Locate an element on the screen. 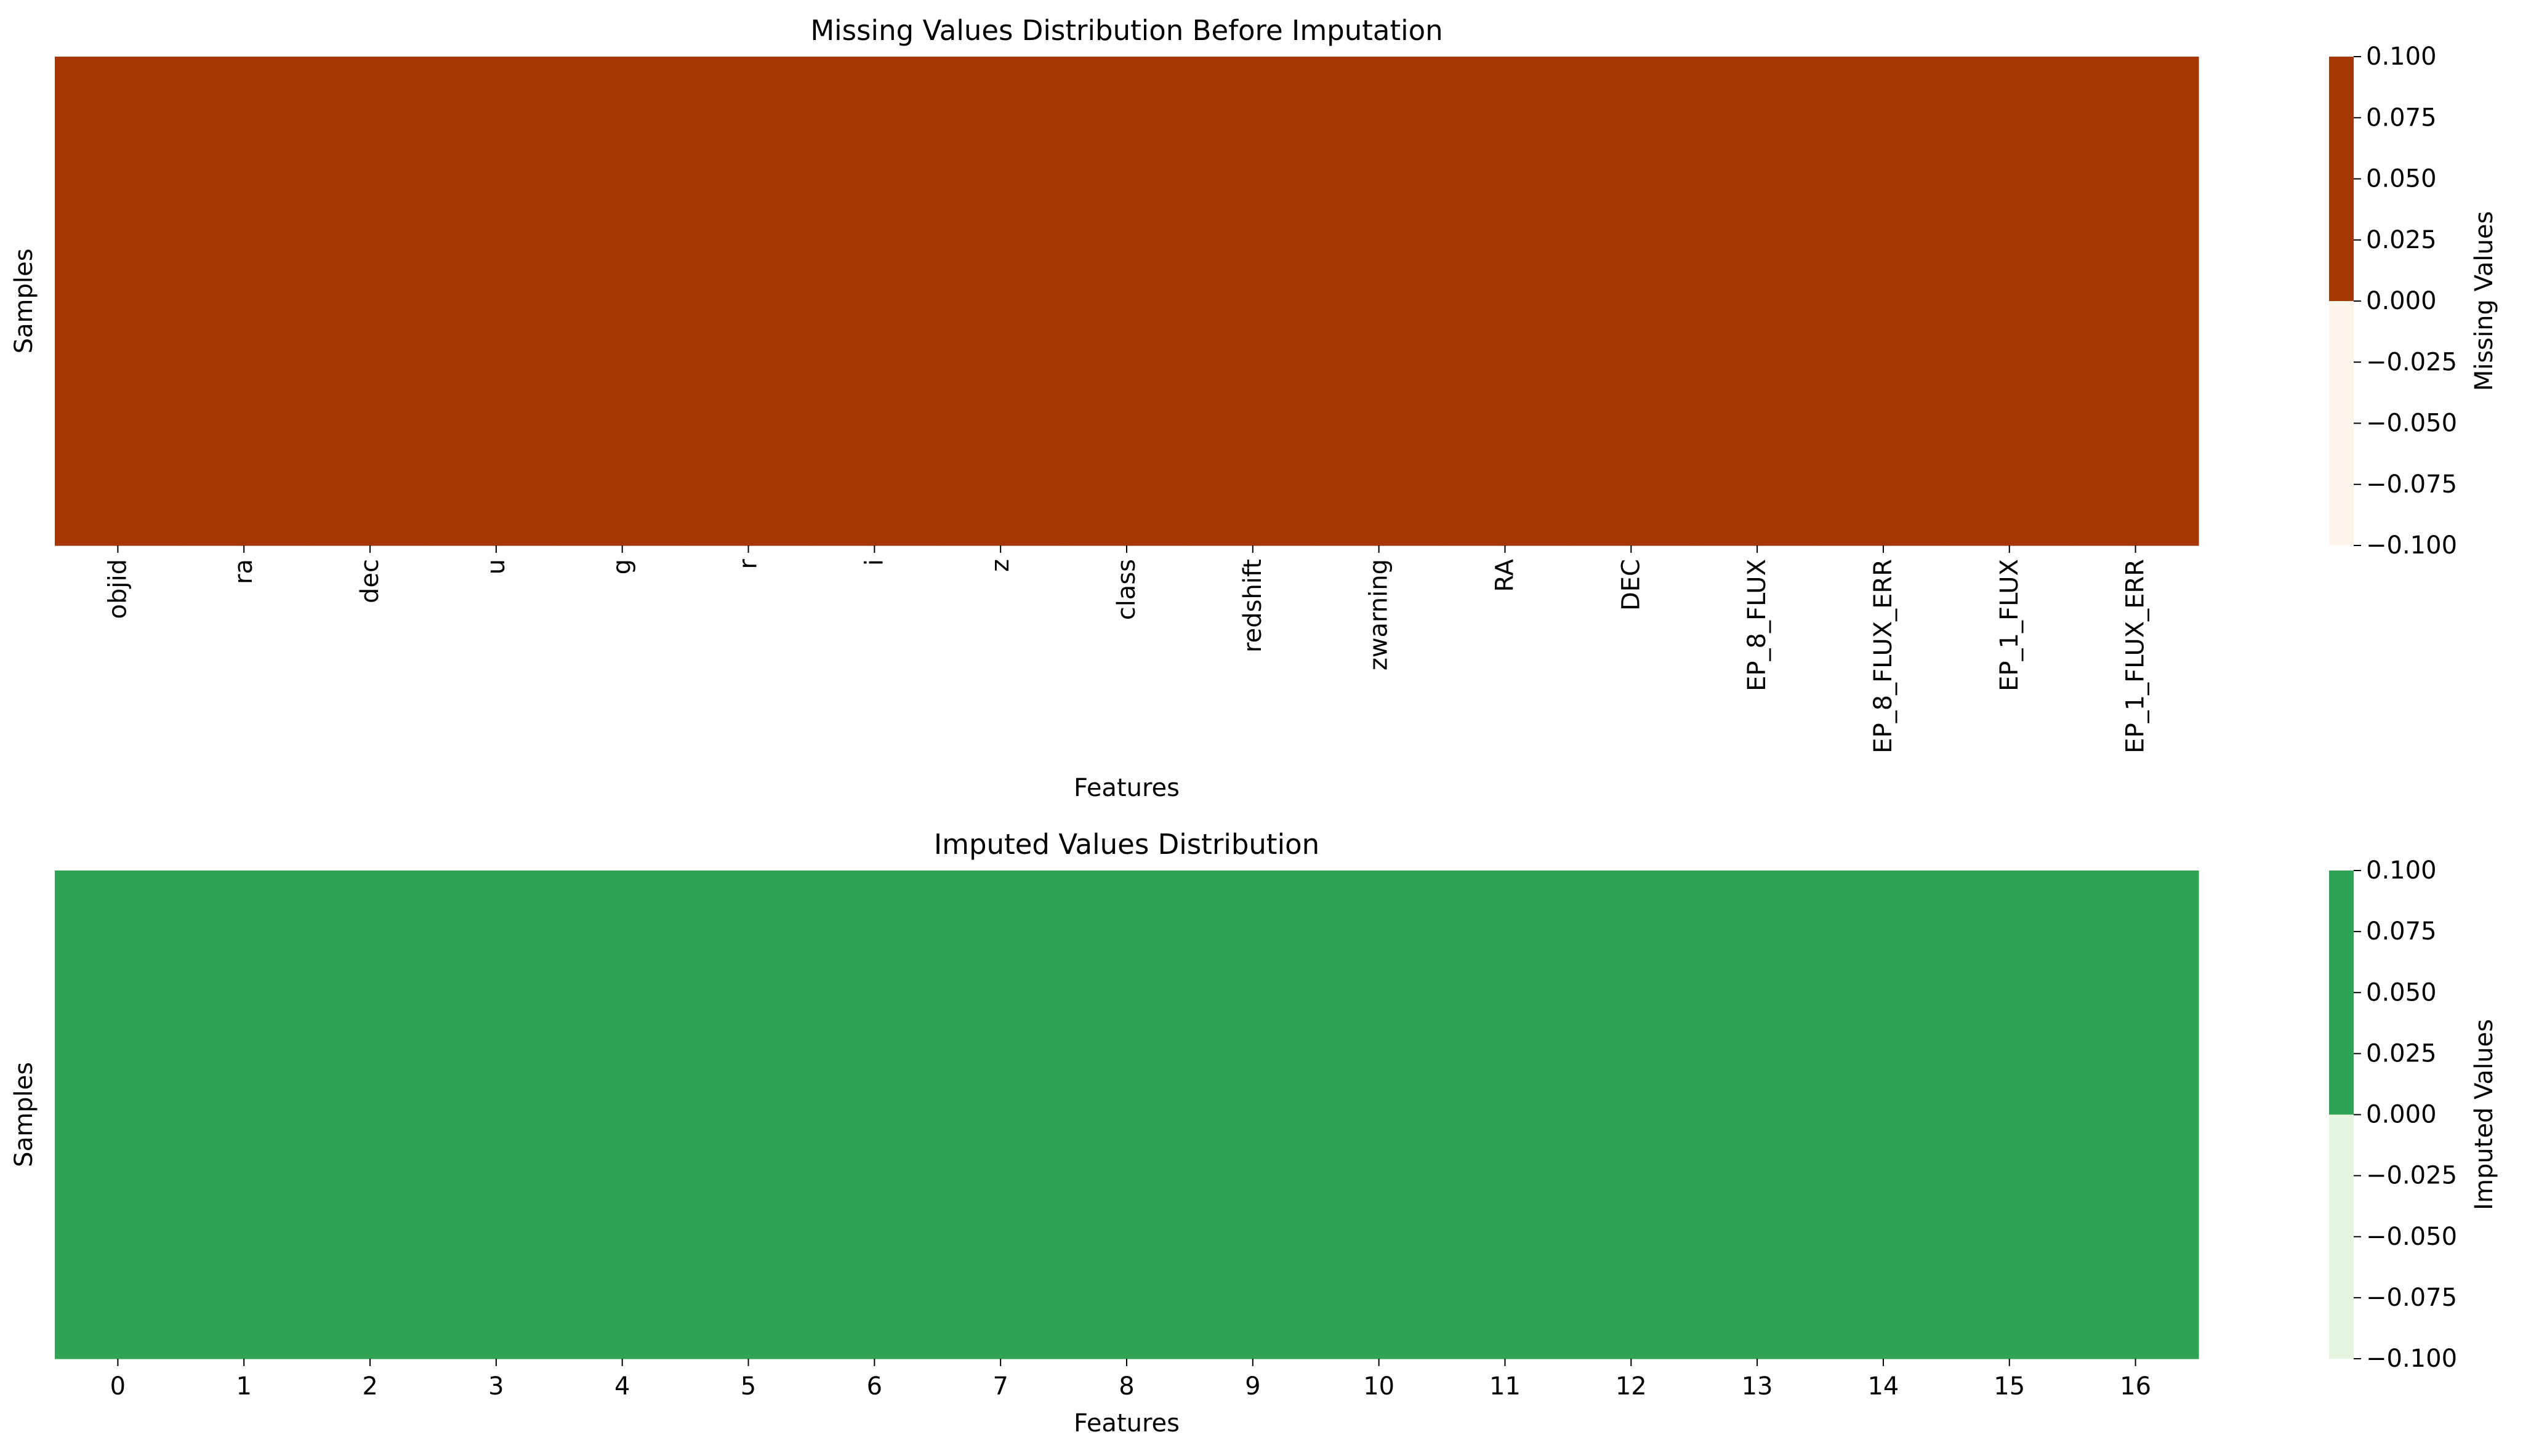  x-tick-label: 3 is located at coordinates (496, 1387).